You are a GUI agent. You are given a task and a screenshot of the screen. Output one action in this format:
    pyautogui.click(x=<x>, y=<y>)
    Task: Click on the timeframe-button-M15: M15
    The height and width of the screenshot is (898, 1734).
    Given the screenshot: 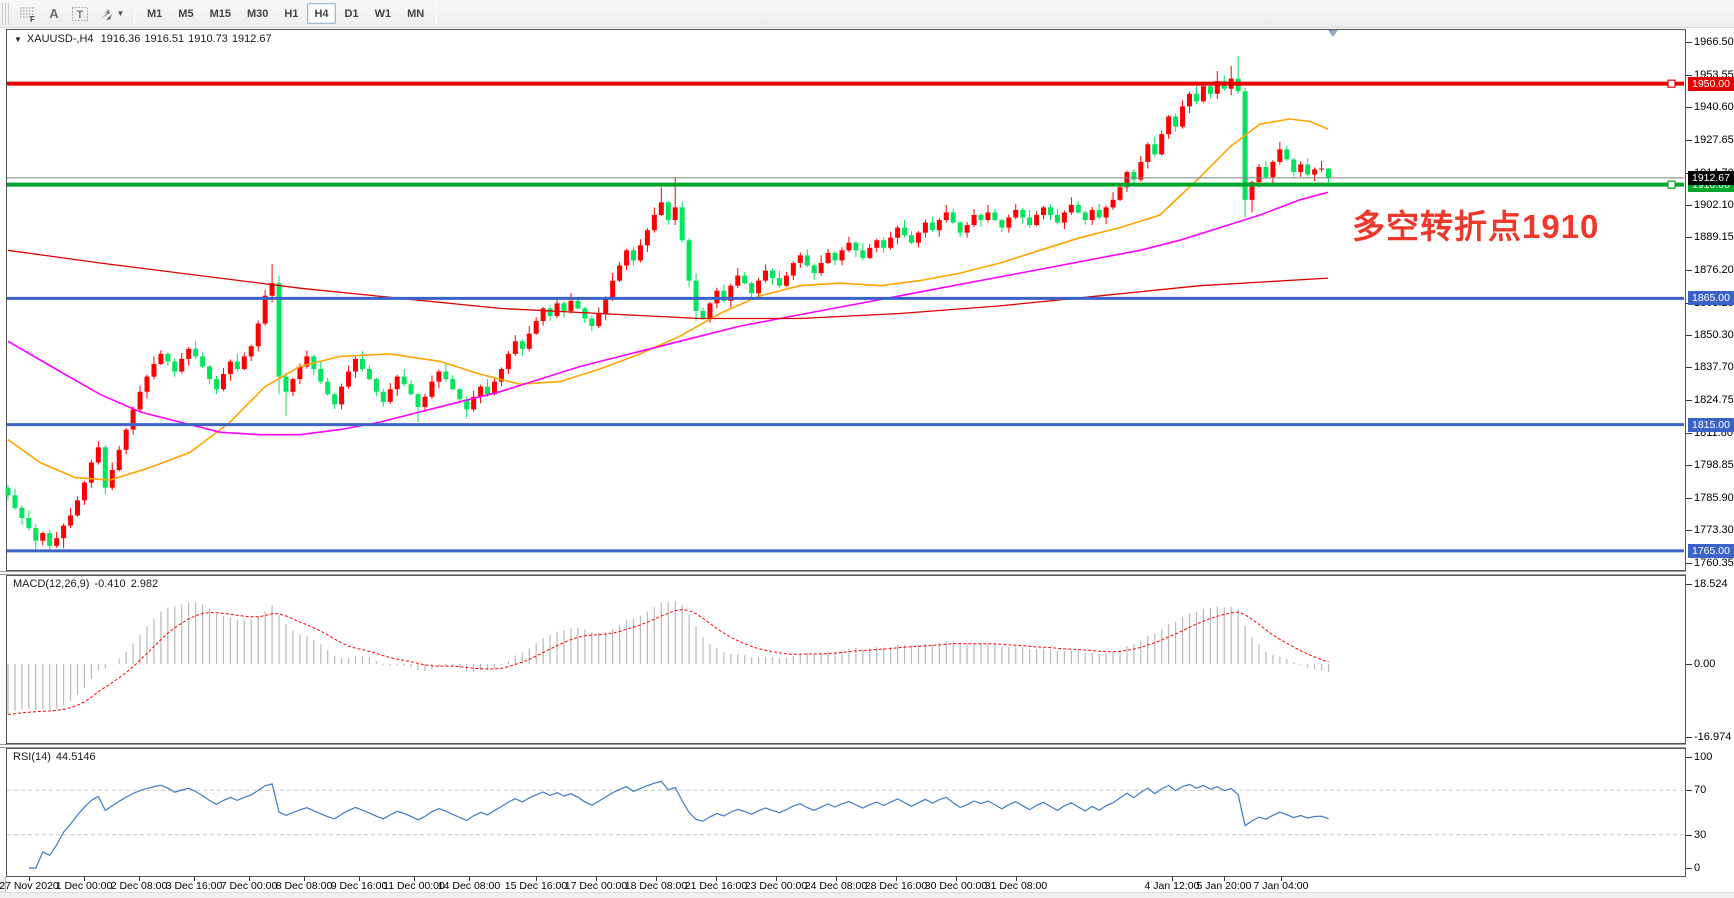 What is the action you would take?
    pyautogui.click(x=220, y=13)
    